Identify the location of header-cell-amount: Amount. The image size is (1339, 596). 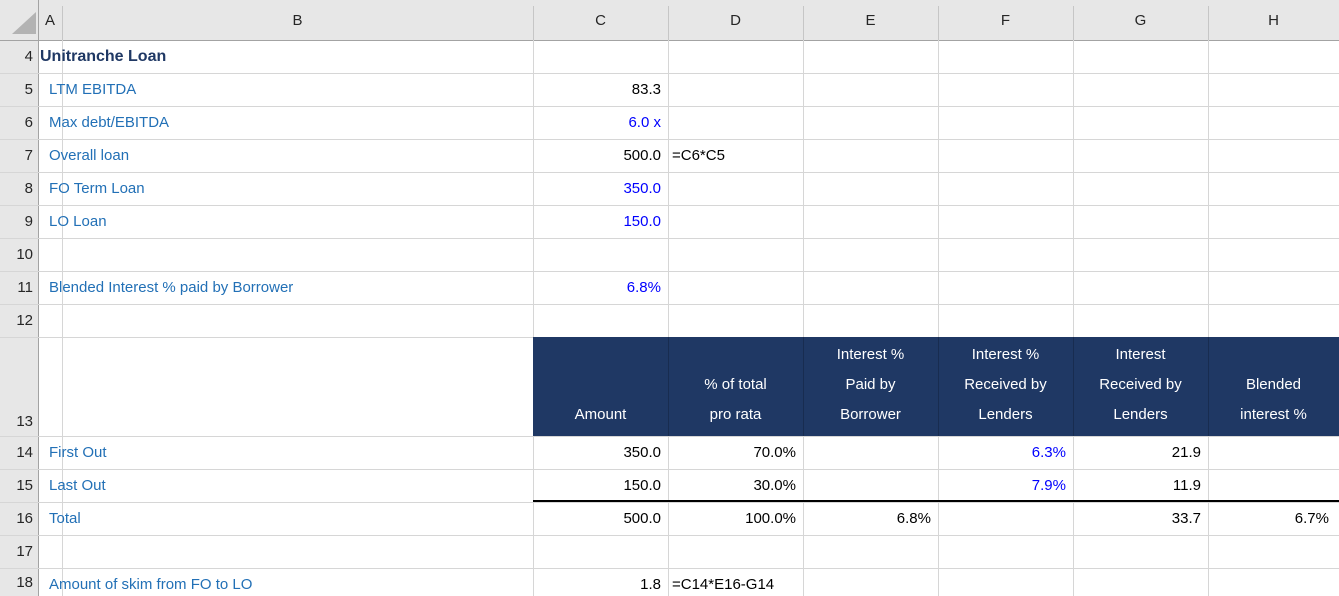
(600, 414).